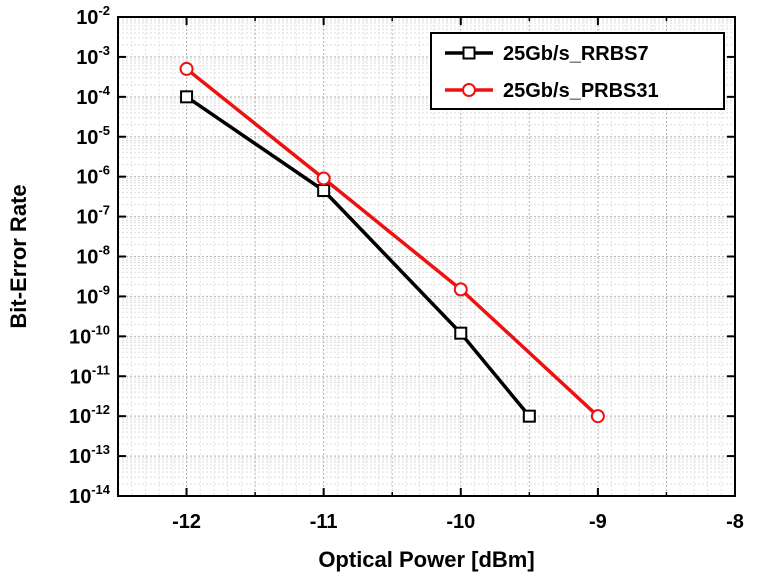  I want to click on legend-label: 25Gb/s_RRBS7, so click(576, 54).